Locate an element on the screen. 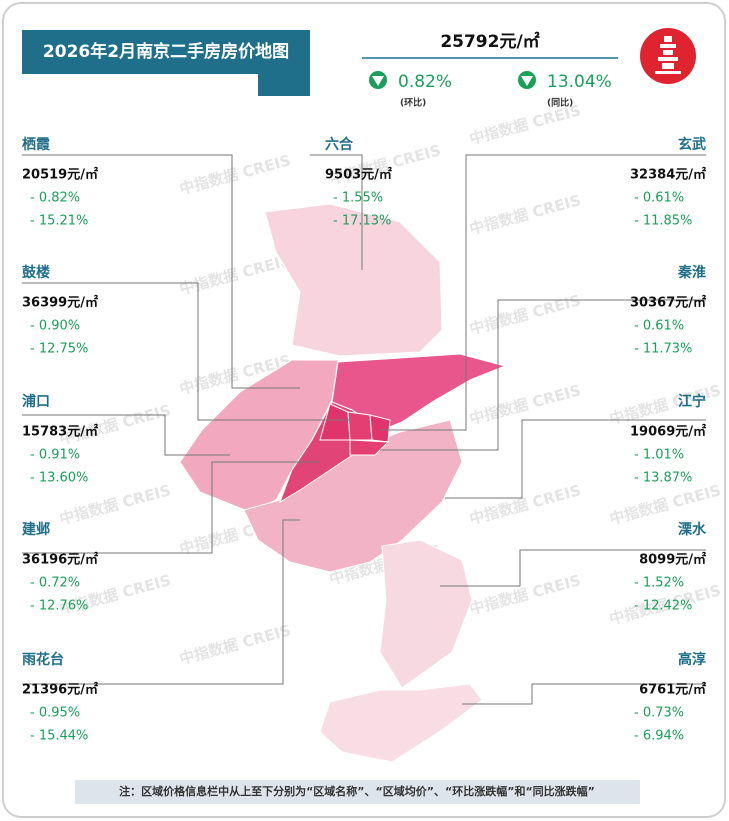 Image resolution: width=729 pixels, height=821 pixels. district-block: 溧水 8099元/㎡ - 1.52% - 12.42% is located at coordinates (670, 567).